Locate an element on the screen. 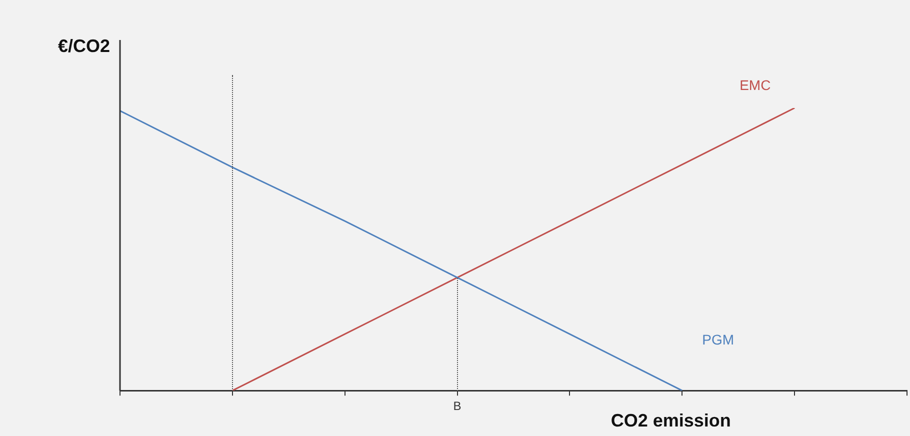 The image size is (910, 436). text: B is located at coordinates (457, 405).